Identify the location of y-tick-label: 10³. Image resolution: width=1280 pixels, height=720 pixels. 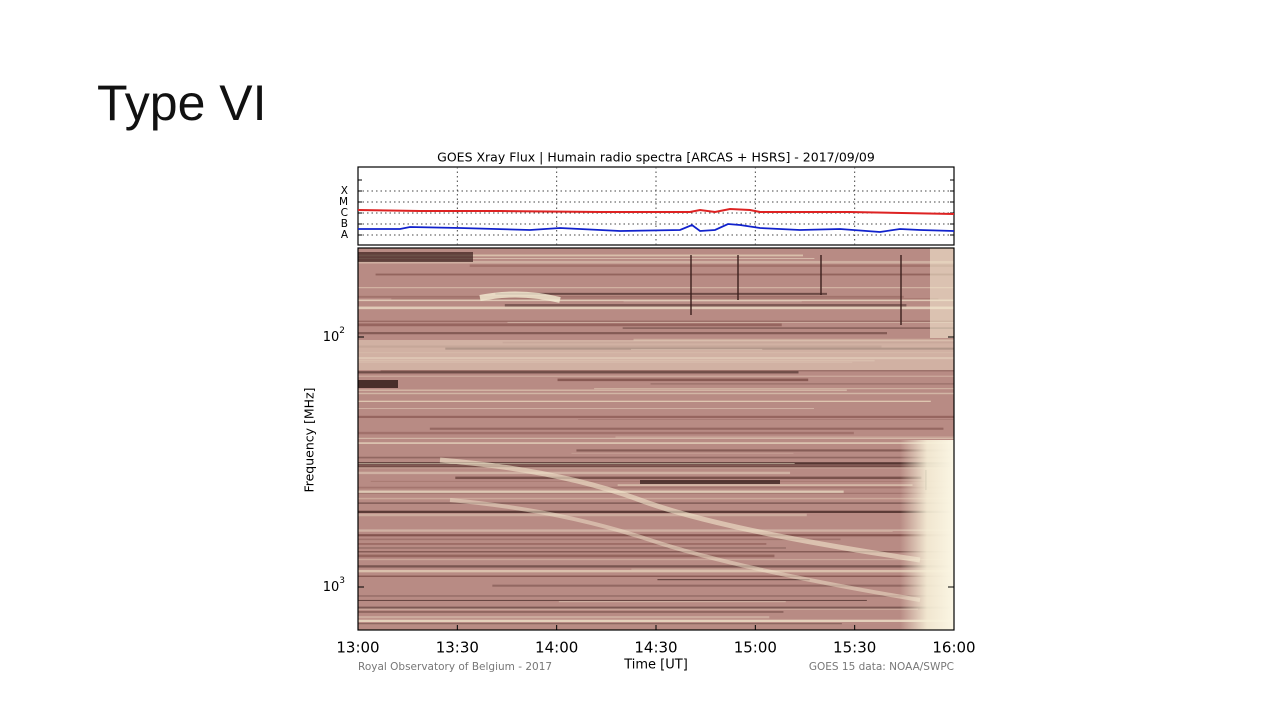
(334, 585).